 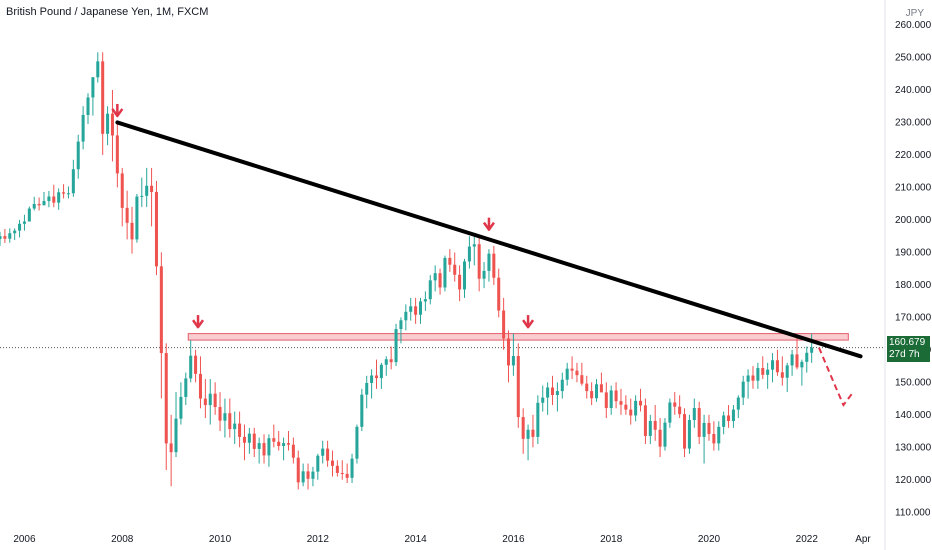 I want to click on y-tick-label: 140.000, so click(x=913, y=415).